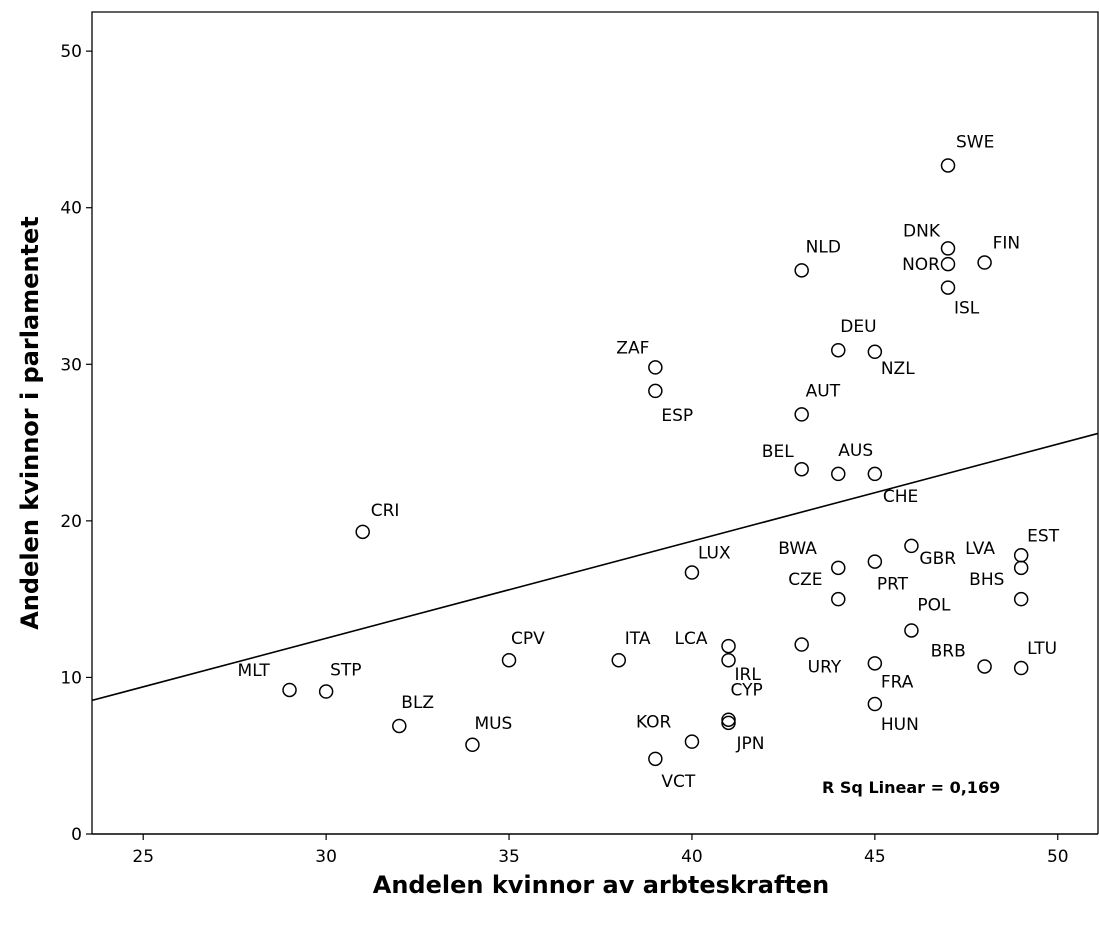 This screenshot has height=929, width=1099. Describe the element at coordinates (797, 549) in the screenshot. I see `point-label: BWA` at that location.